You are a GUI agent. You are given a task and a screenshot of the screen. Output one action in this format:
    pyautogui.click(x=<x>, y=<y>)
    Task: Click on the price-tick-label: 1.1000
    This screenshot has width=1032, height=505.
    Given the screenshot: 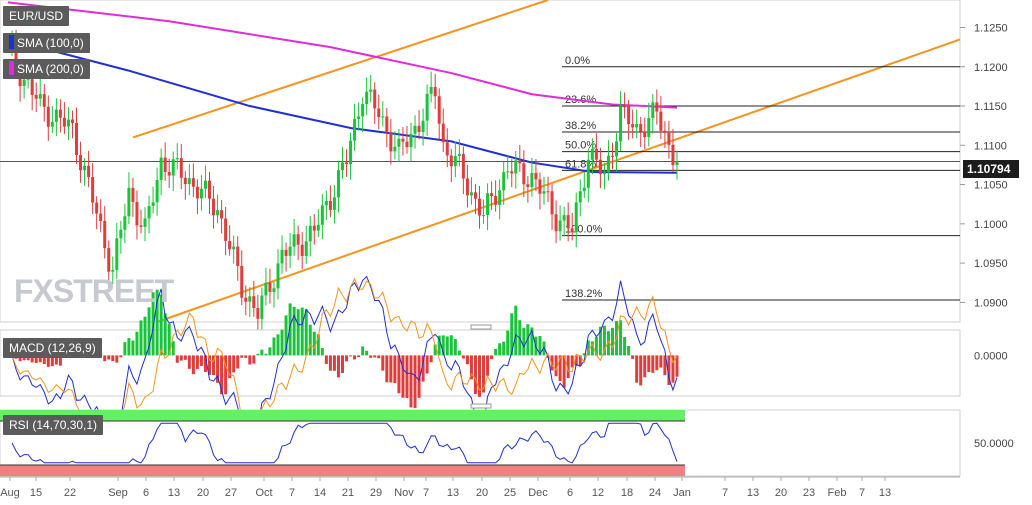 What is the action you would take?
    pyautogui.click(x=991, y=225)
    